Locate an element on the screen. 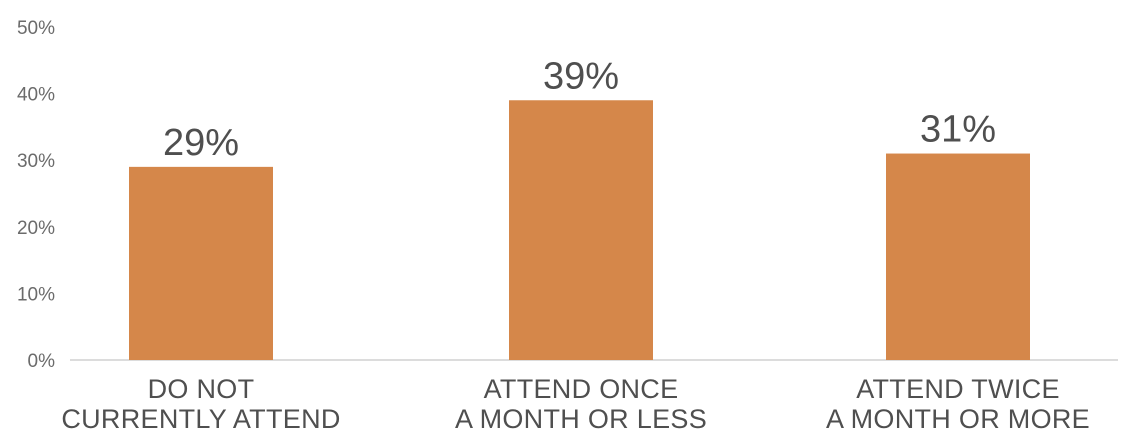 Image resolution: width=1130 pixels, height=434 pixels. y-tick-label: 30% is located at coordinates (36, 161).